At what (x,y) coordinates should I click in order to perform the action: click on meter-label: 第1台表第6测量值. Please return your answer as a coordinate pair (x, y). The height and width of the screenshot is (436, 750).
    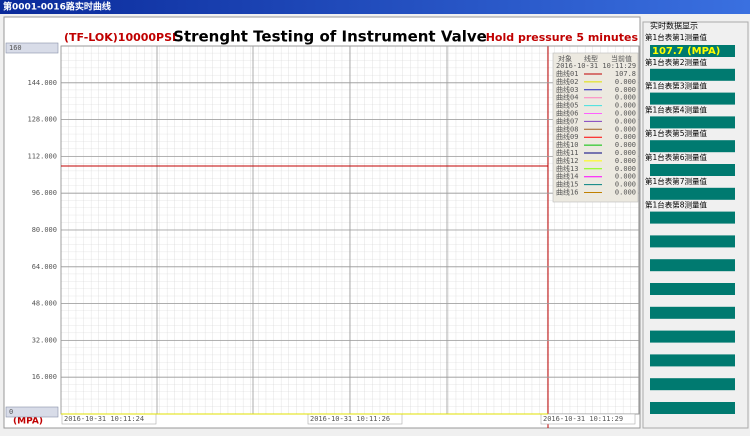
    Looking at the image, I should click on (676, 157).